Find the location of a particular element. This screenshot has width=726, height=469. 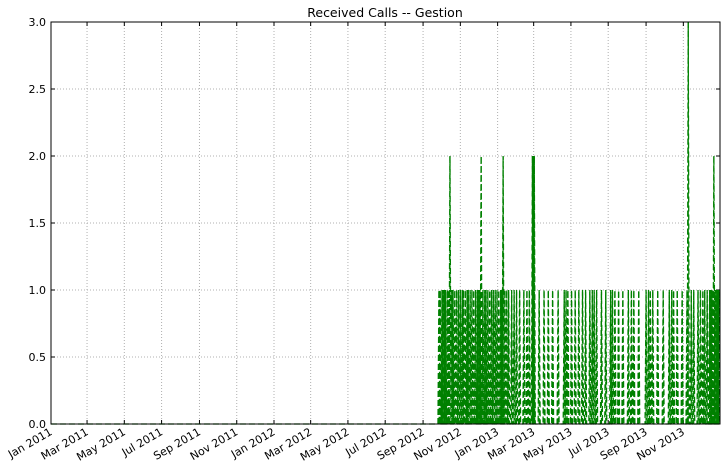

y-tick-label: 0.0 is located at coordinates (38, 424).